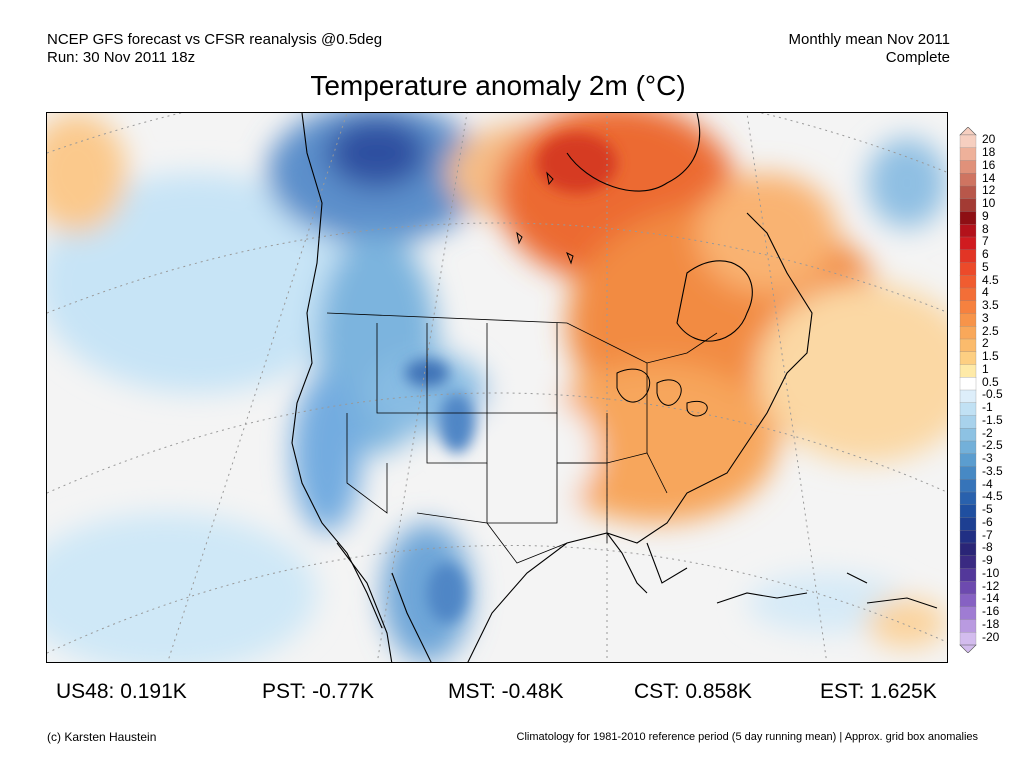  Describe the element at coordinates (985, 343) in the screenshot. I see `colorbar-tick-label: 2` at that location.